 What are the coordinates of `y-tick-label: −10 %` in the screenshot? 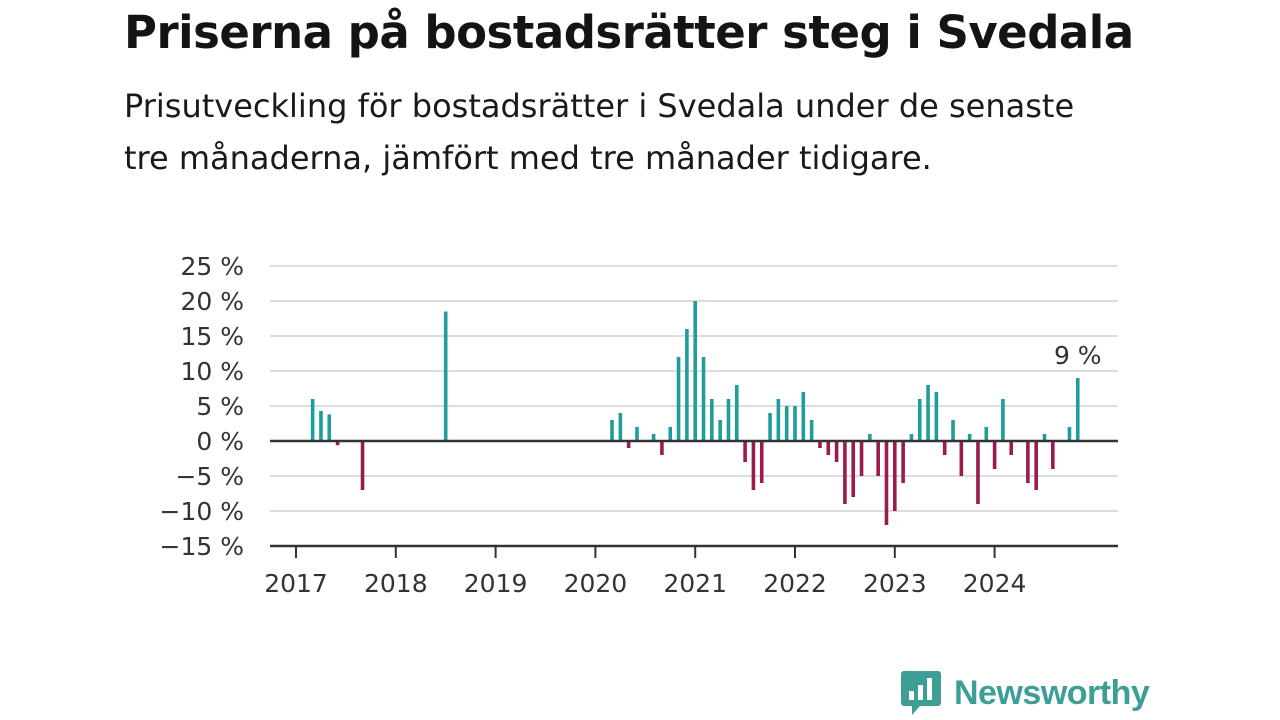 It's located at (202, 511).